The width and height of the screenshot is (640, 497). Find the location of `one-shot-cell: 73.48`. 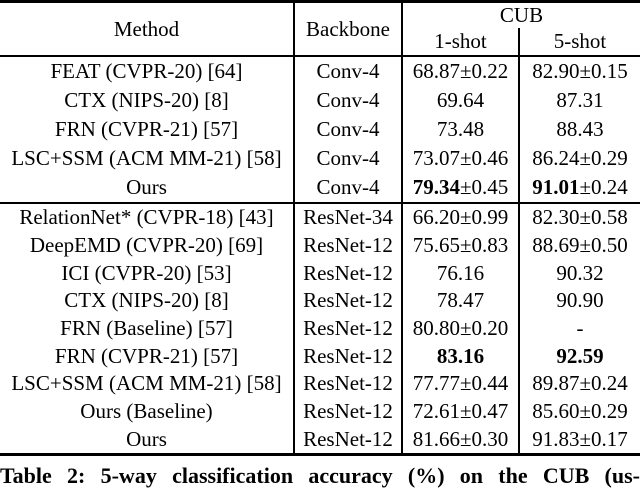

one-shot-cell: 73.48 is located at coordinates (461, 129).